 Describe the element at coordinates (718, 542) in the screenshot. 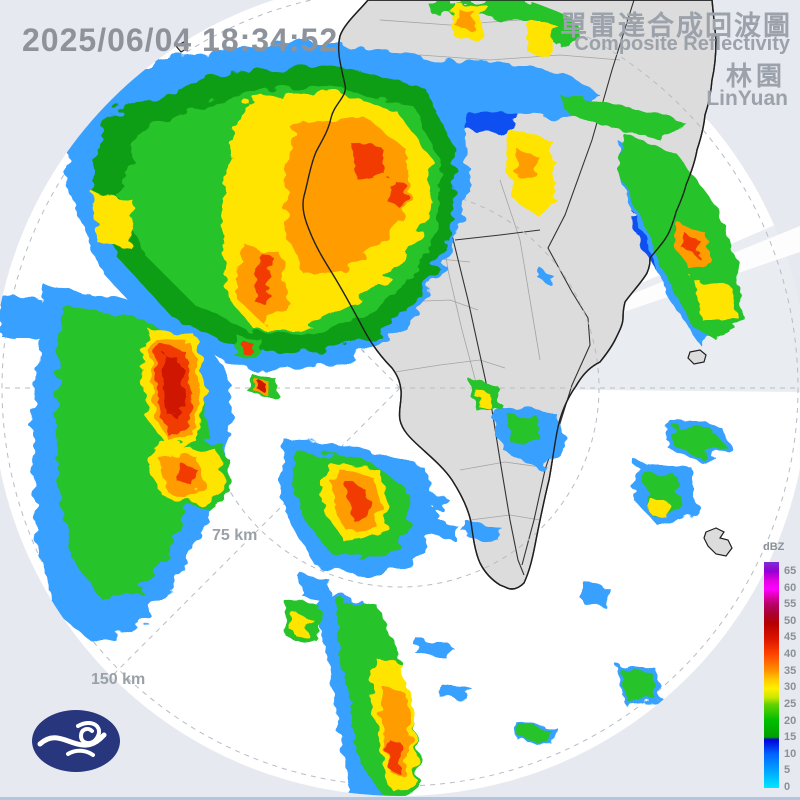

I see `orchid-island` at that location.